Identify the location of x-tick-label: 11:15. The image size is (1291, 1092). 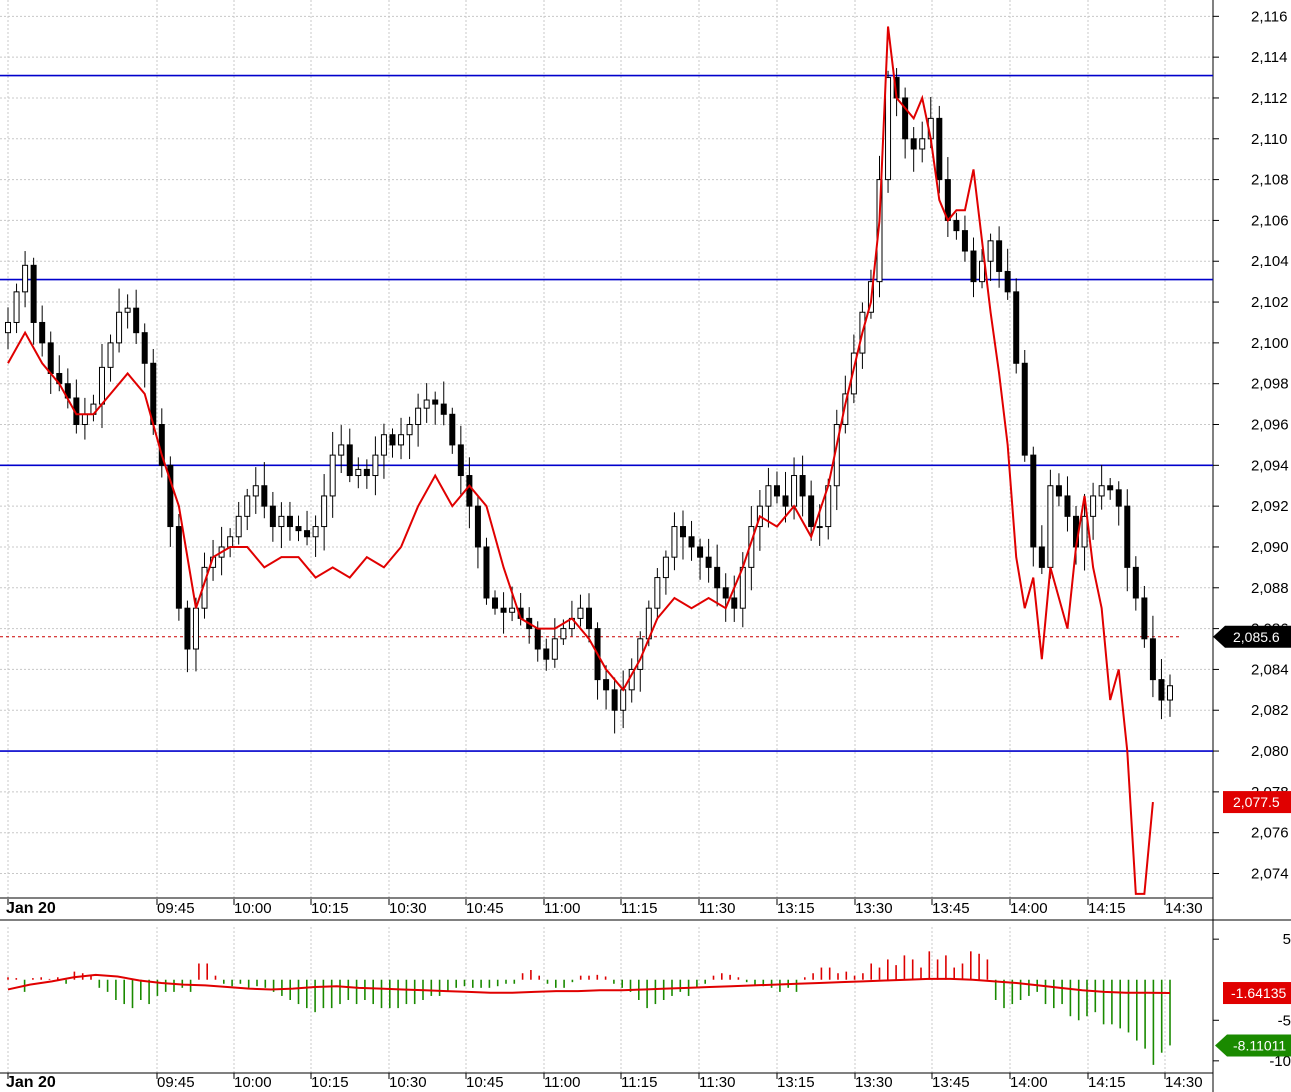
(639, 1082).